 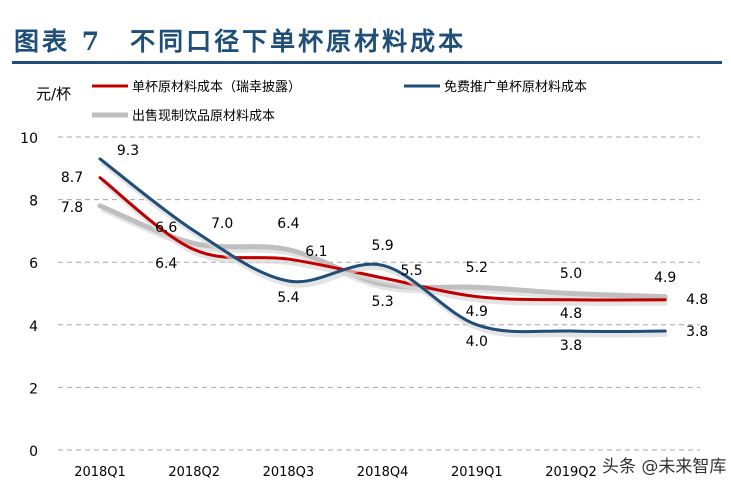 I want to click on x-tick-label: 2018Q4, so click(x=383, y=472).